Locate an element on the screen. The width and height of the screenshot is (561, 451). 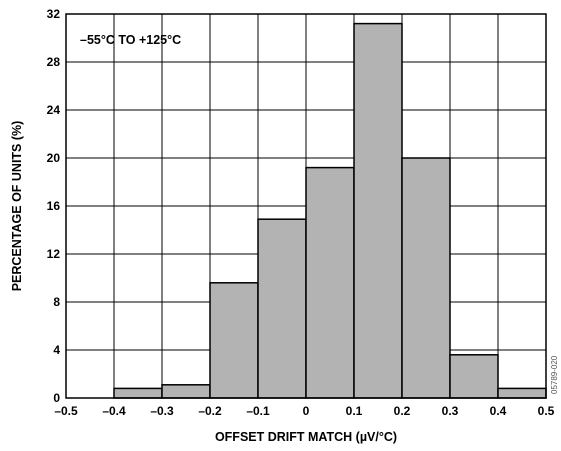
x-tick-label: 0.1 is located at coordinates (354, 411).